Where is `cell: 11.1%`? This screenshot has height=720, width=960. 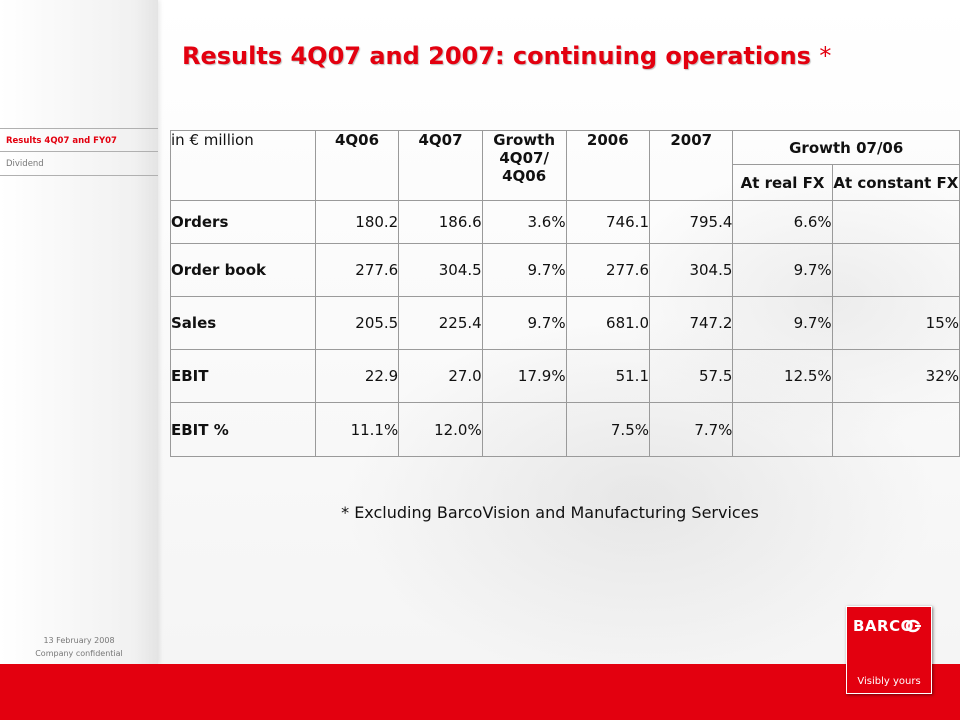
cell: 11.1% is located at coordinates (357, 429).